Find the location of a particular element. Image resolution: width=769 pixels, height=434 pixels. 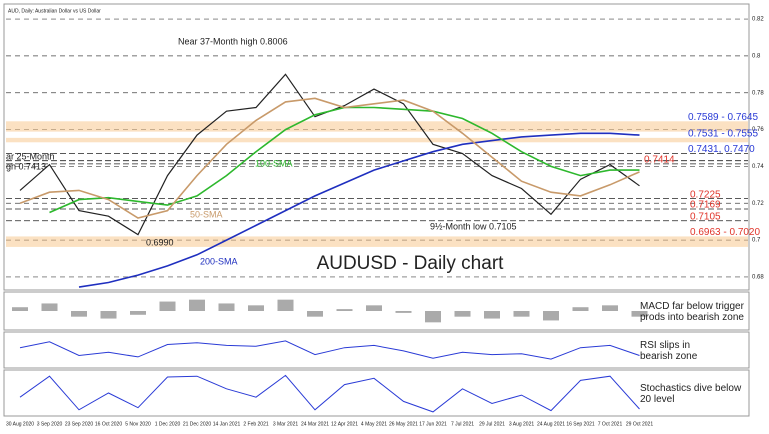

x-tick-label: 24 Aug 2021 is located at coordinates (551, 424).